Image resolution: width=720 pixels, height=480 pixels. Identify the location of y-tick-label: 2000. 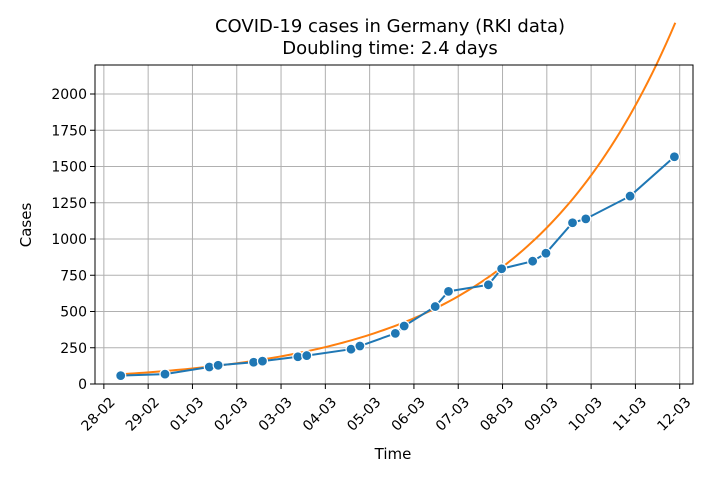
(69, 95).